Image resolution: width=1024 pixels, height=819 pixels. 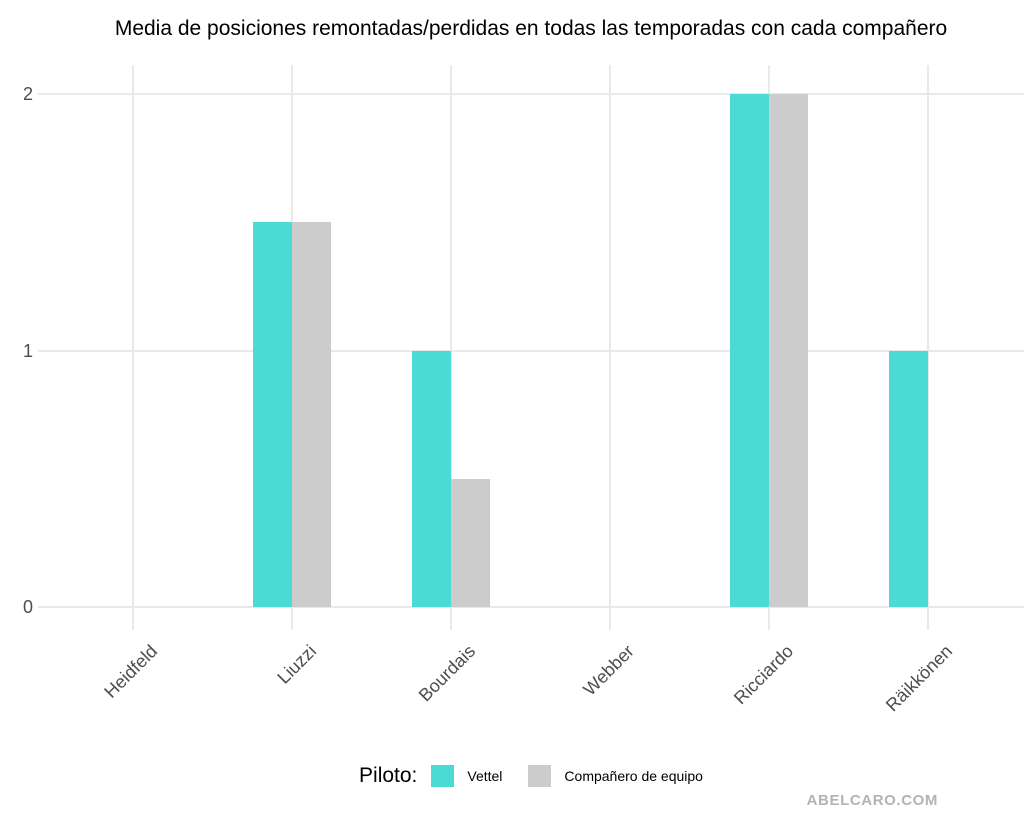 I want to click on legend: Piloto: Vettel Compañero de equipo, so click(x=531, y=776).